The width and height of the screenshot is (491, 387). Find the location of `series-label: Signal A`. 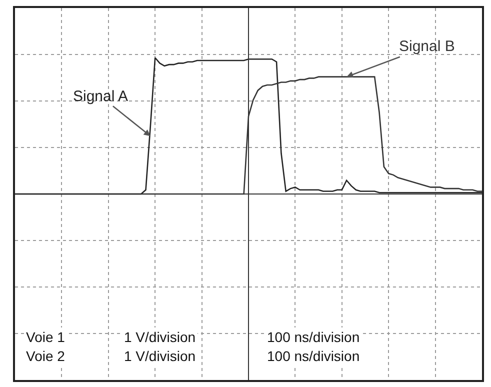

series-label: Signal A is located at coordinates (100, 96).